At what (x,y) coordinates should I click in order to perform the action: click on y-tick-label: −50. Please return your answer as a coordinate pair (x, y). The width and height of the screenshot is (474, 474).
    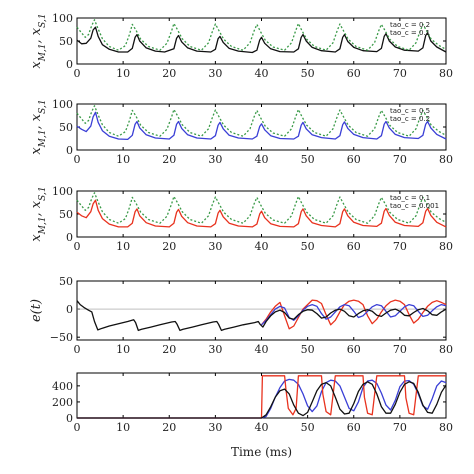
    Looking at the image, I should click on (61, 337).